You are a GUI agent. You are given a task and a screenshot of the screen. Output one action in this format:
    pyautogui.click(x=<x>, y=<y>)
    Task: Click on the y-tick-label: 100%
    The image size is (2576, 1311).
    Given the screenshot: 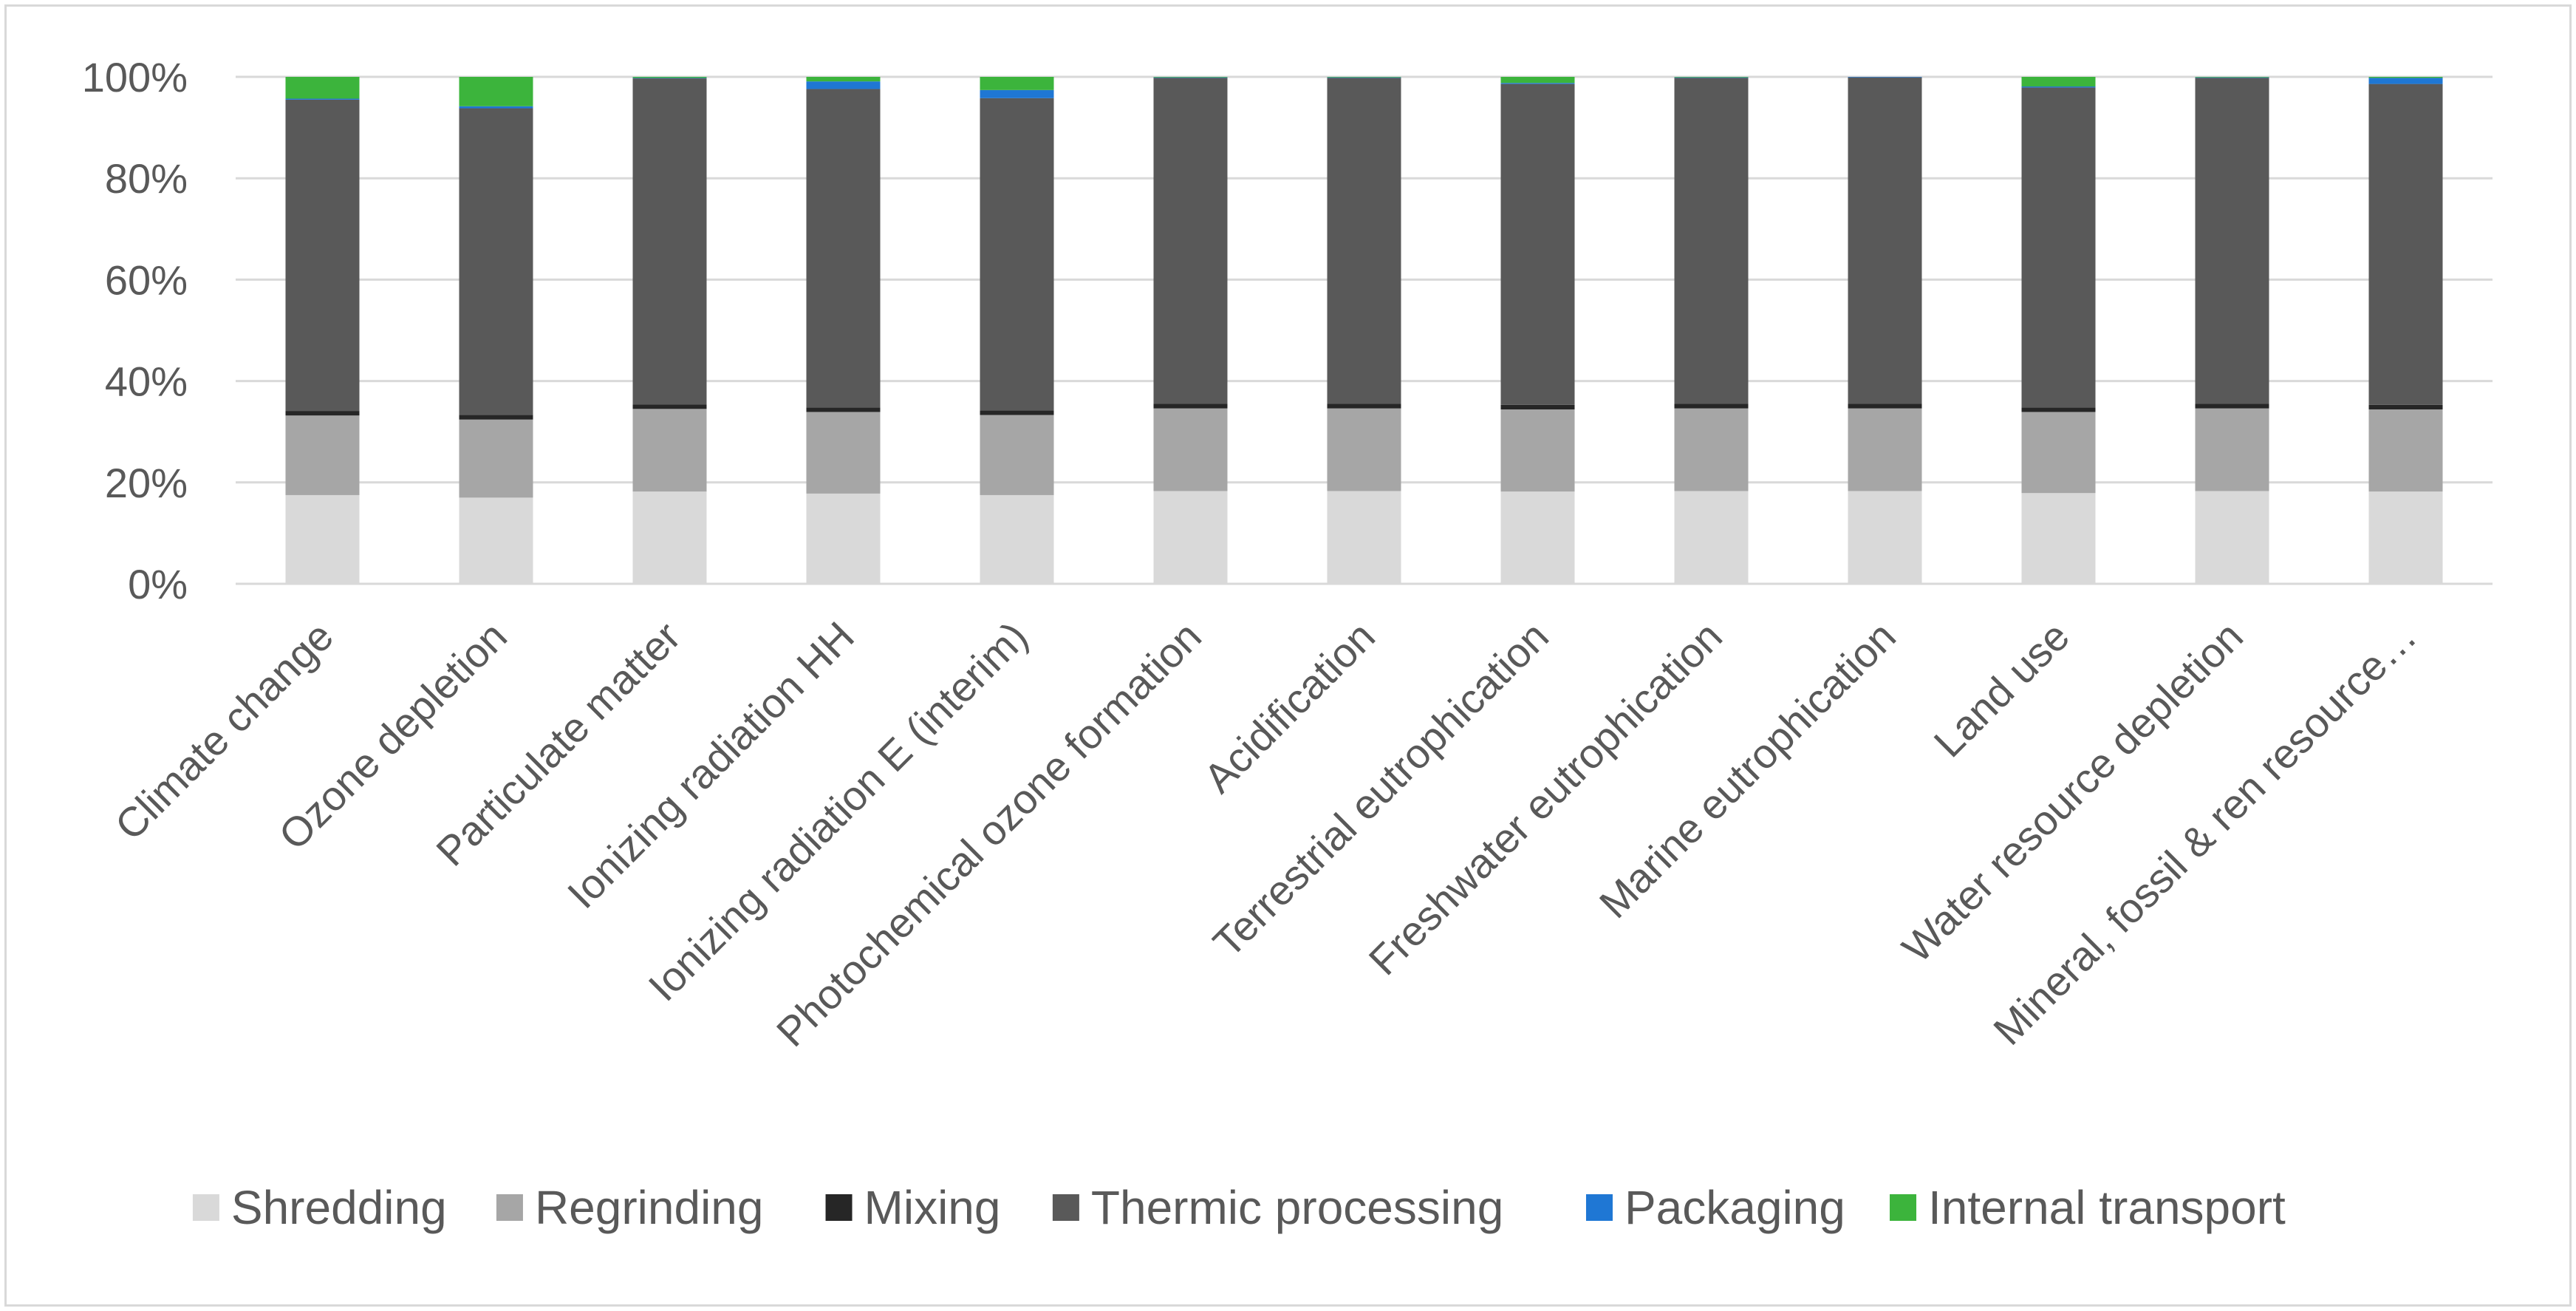 What is the action you would take?
    pyautogui.click(x=135, y=77)
    